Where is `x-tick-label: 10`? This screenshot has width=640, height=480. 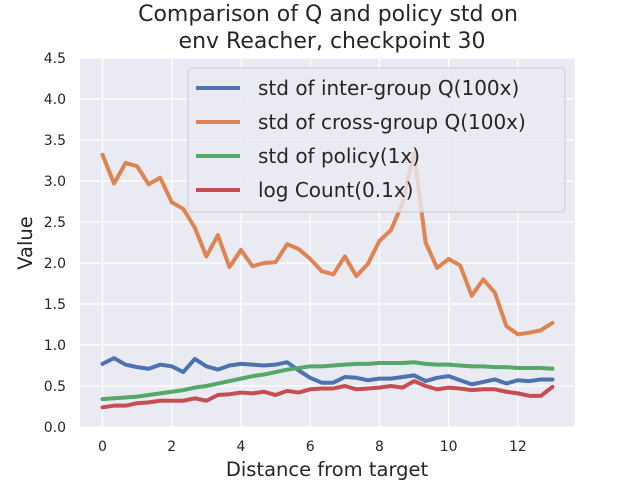
x-tick-label: 10 is located at coordinates (449, 447).